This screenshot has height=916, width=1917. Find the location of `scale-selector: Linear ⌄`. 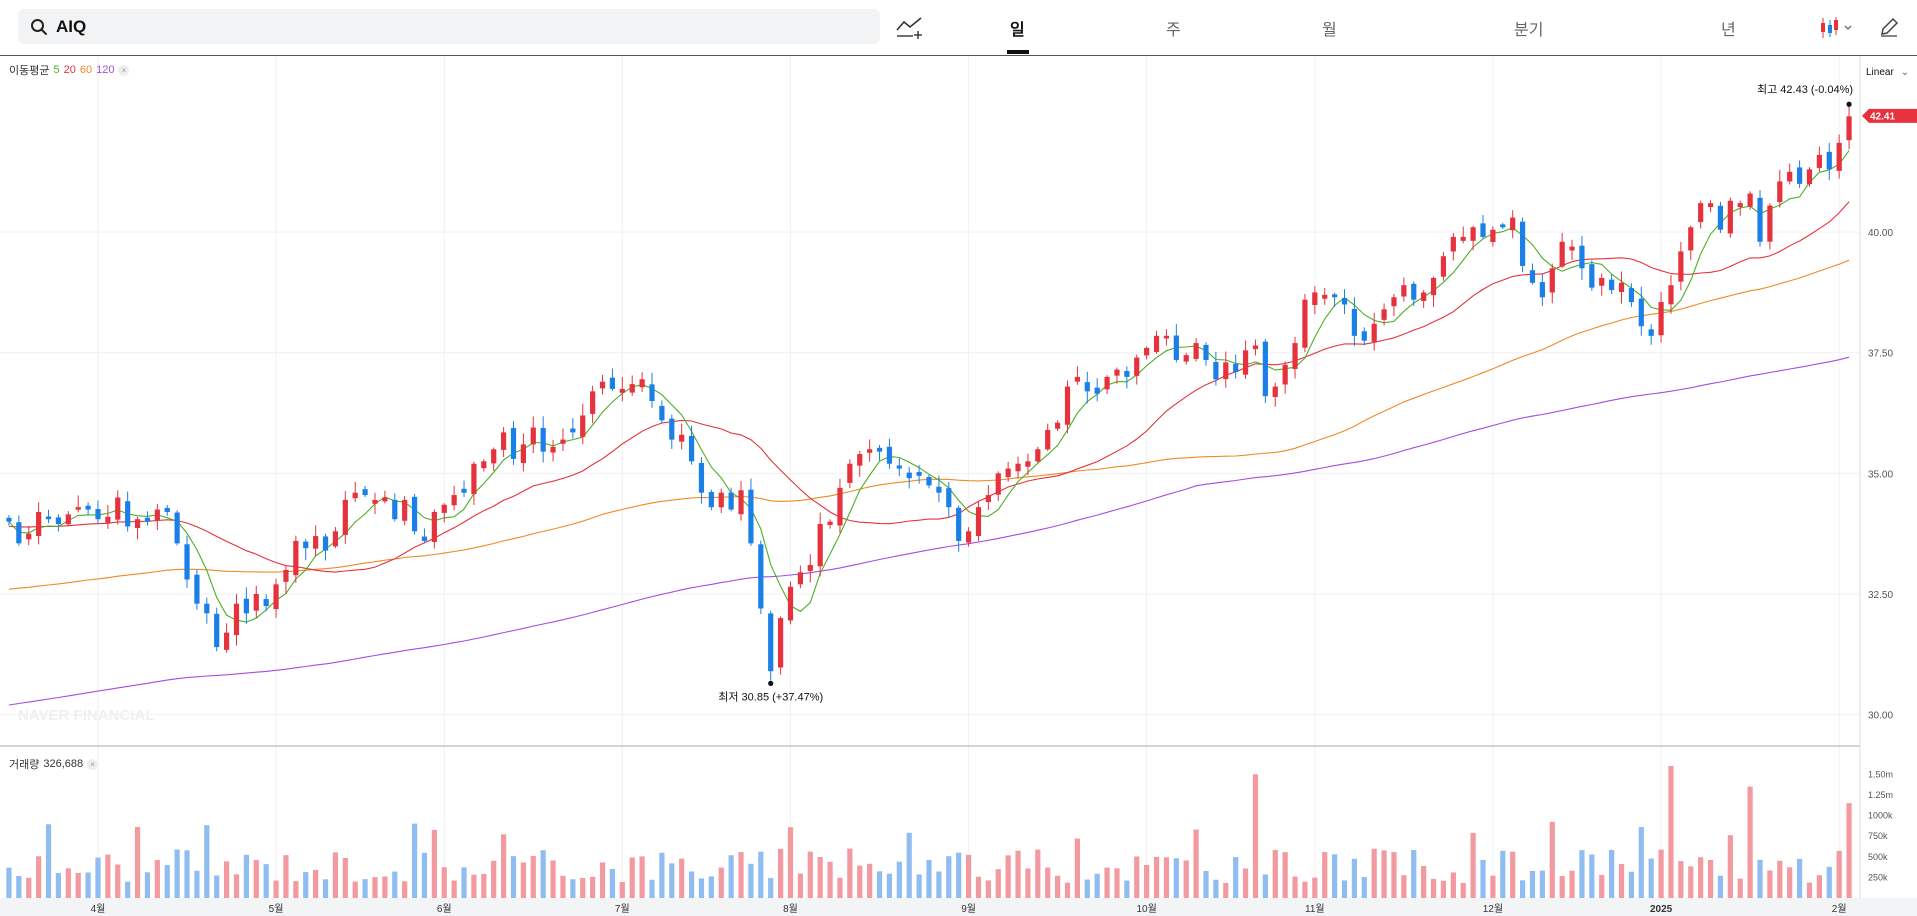

scale-selector: Linear ⌄ is located at coordinates (1887, 72).